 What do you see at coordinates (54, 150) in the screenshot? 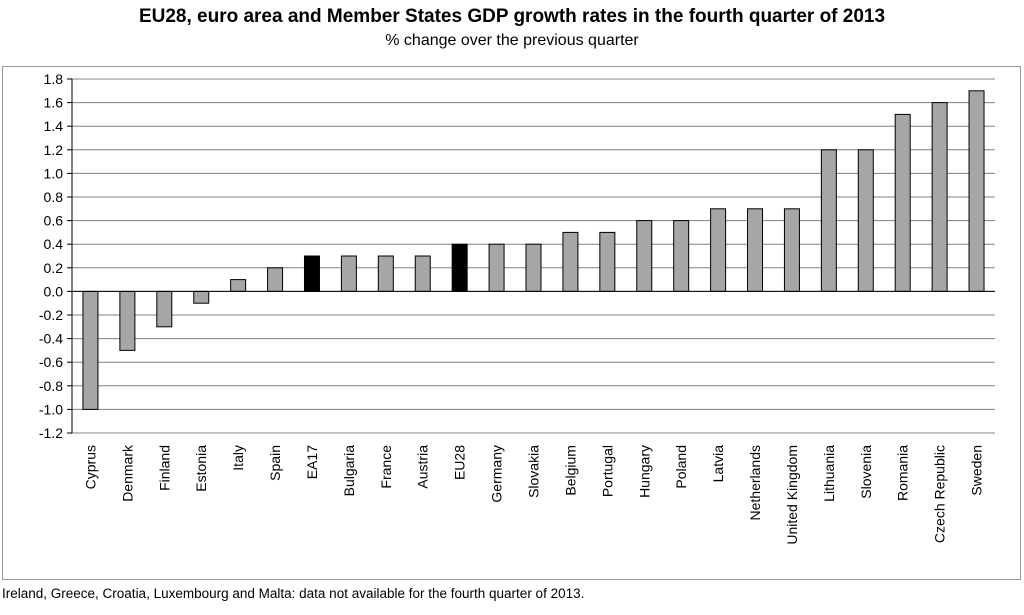
I see `y-tick-label: 1.2` at bounding box center [54, 150].